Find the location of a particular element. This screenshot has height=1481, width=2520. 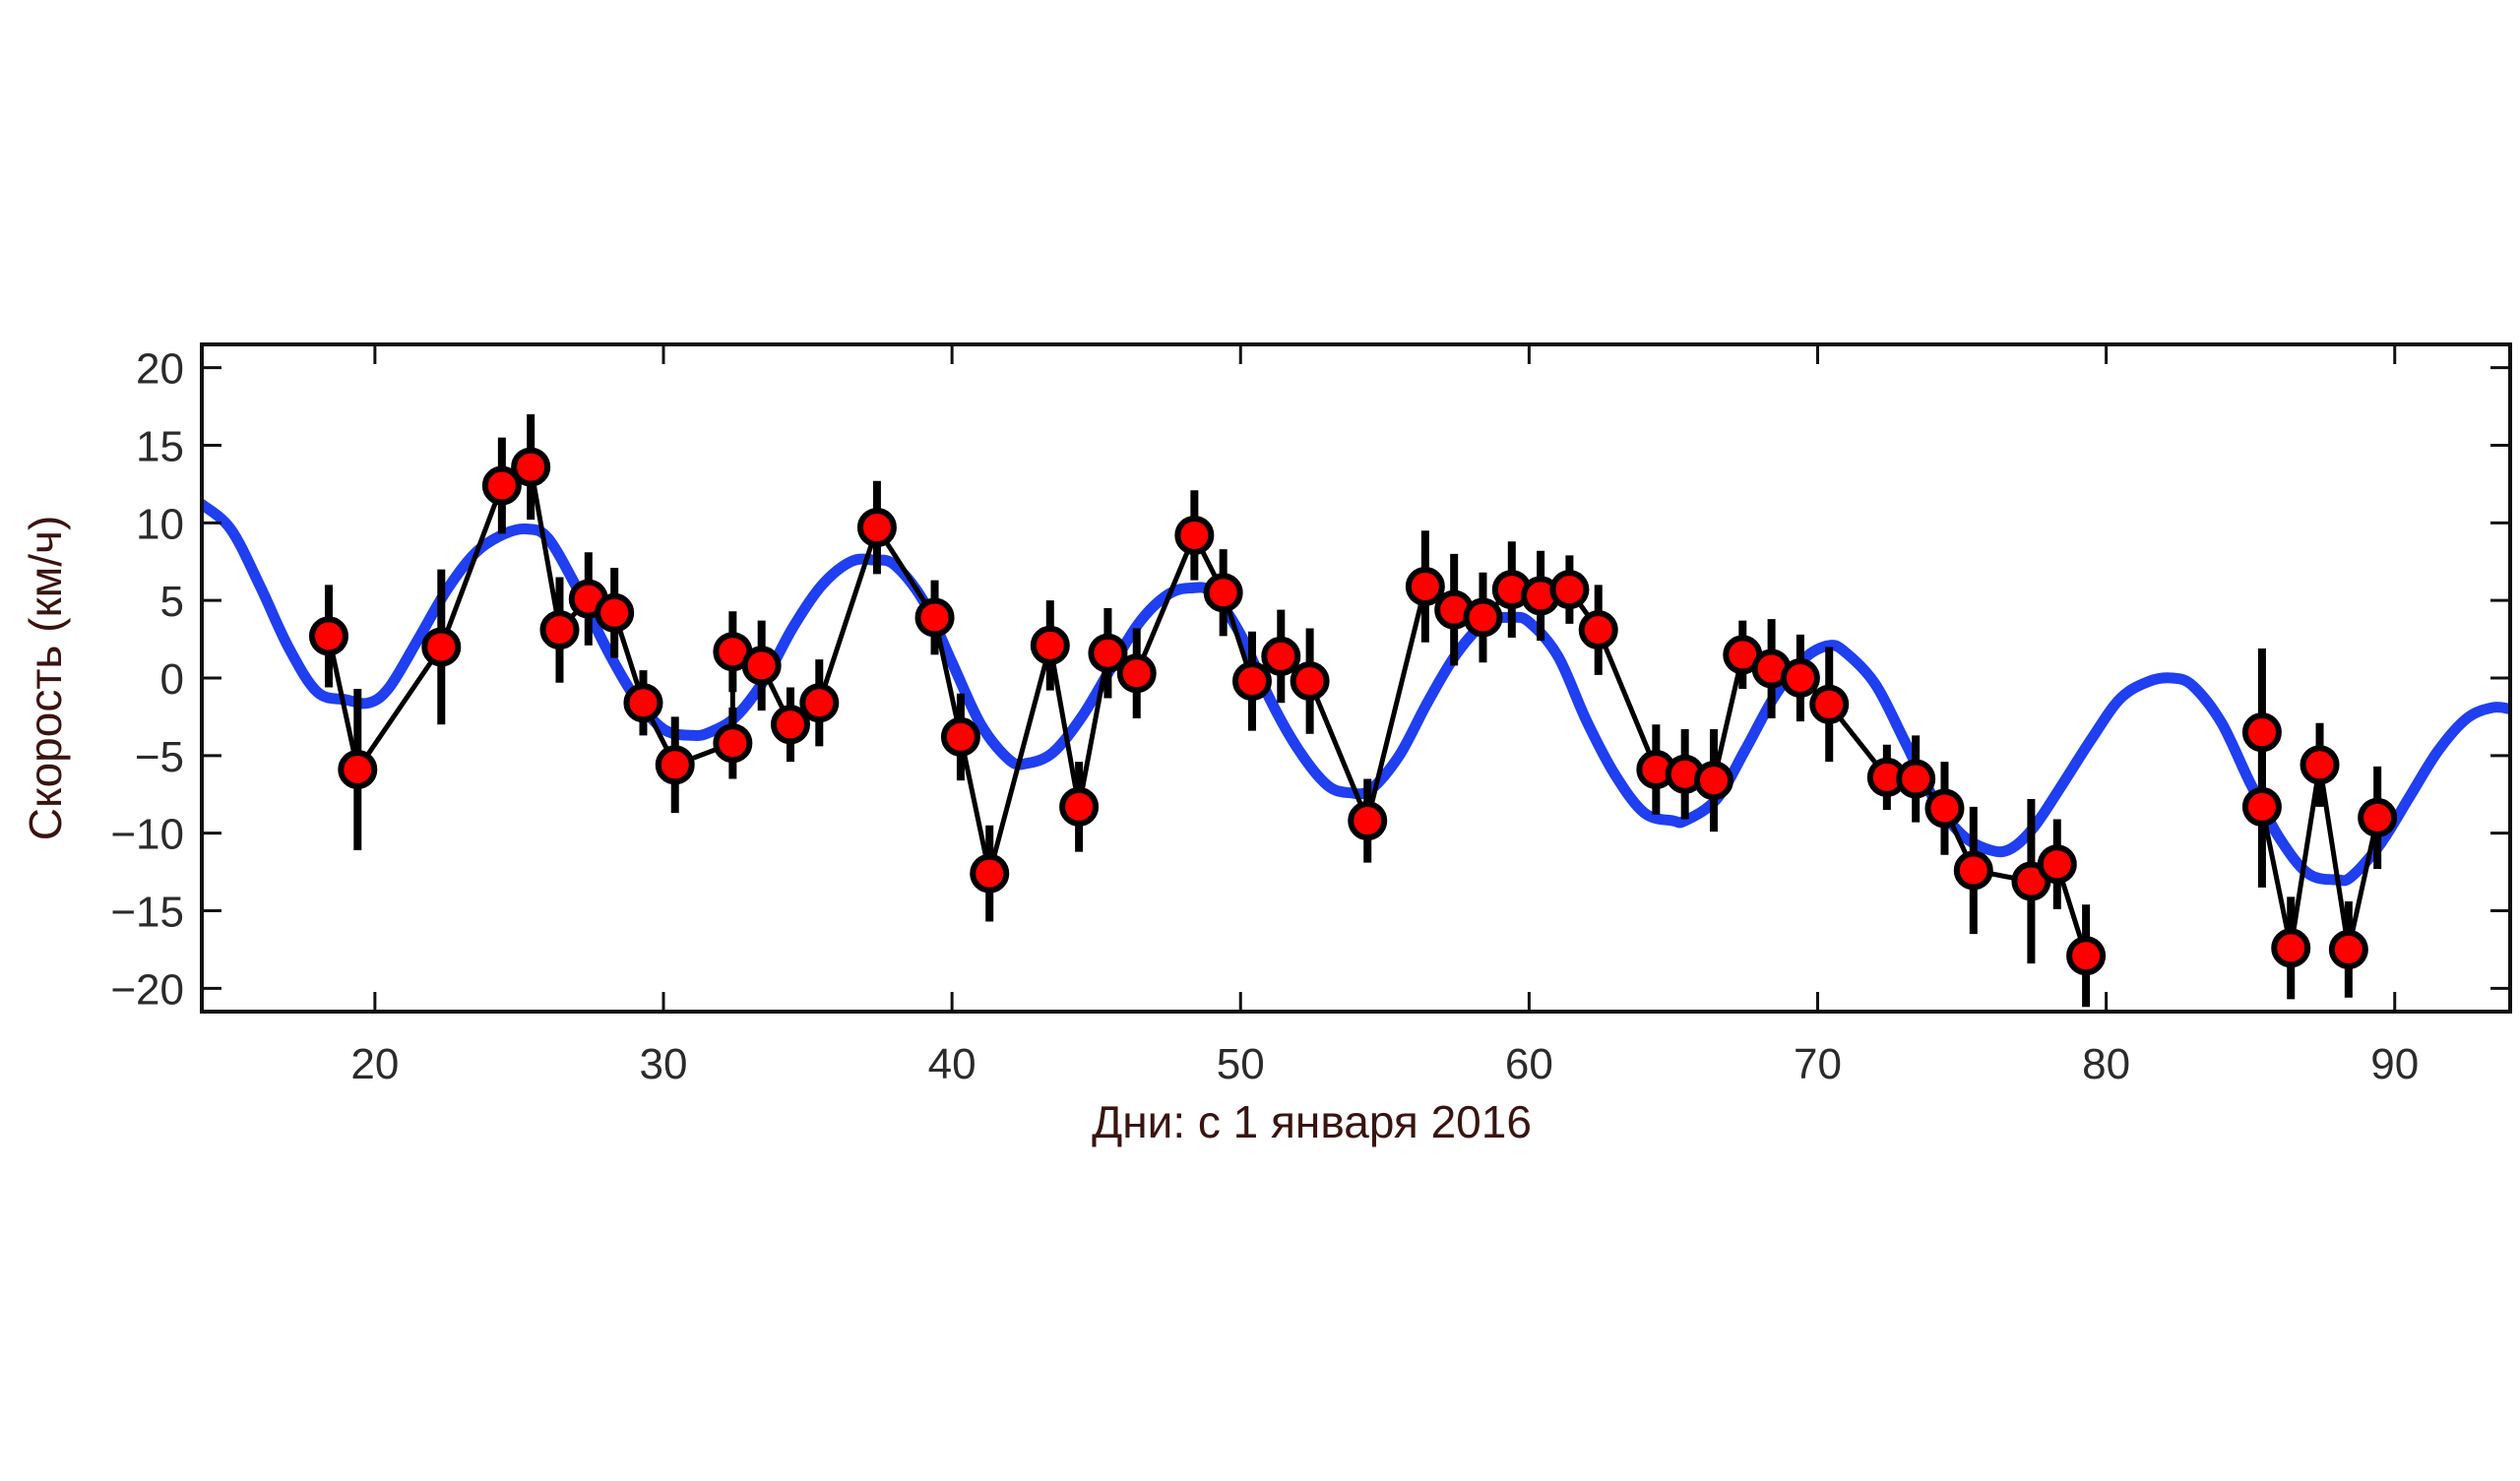

y-tick-label: −20 is located at coordinates (147, 989).